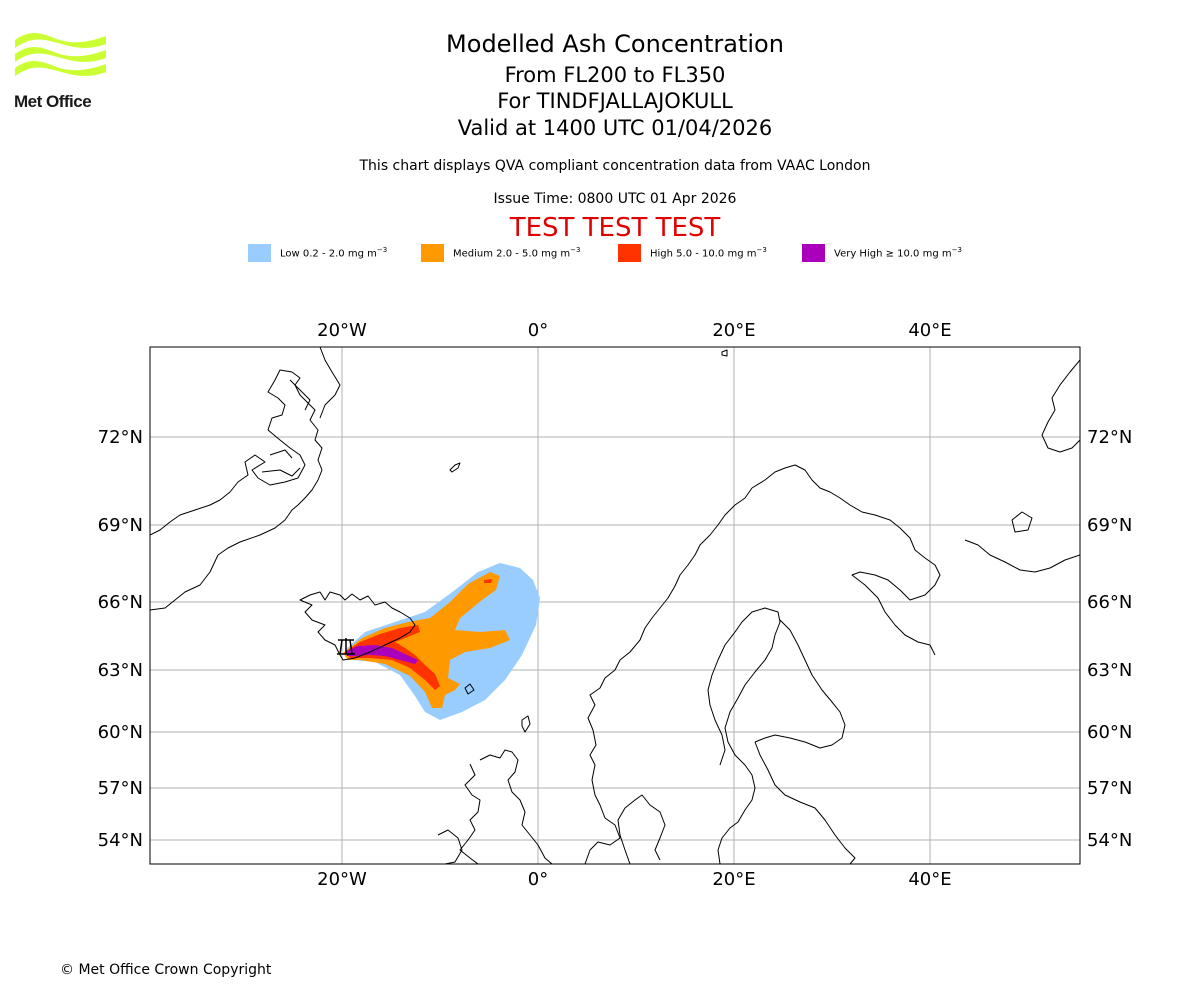 This screenshot has height=1000, width=1200. What do you see at coordinates (382, 654) in the screenshot?
I see `ash-very-high-region` at bounding box center [382, 654].